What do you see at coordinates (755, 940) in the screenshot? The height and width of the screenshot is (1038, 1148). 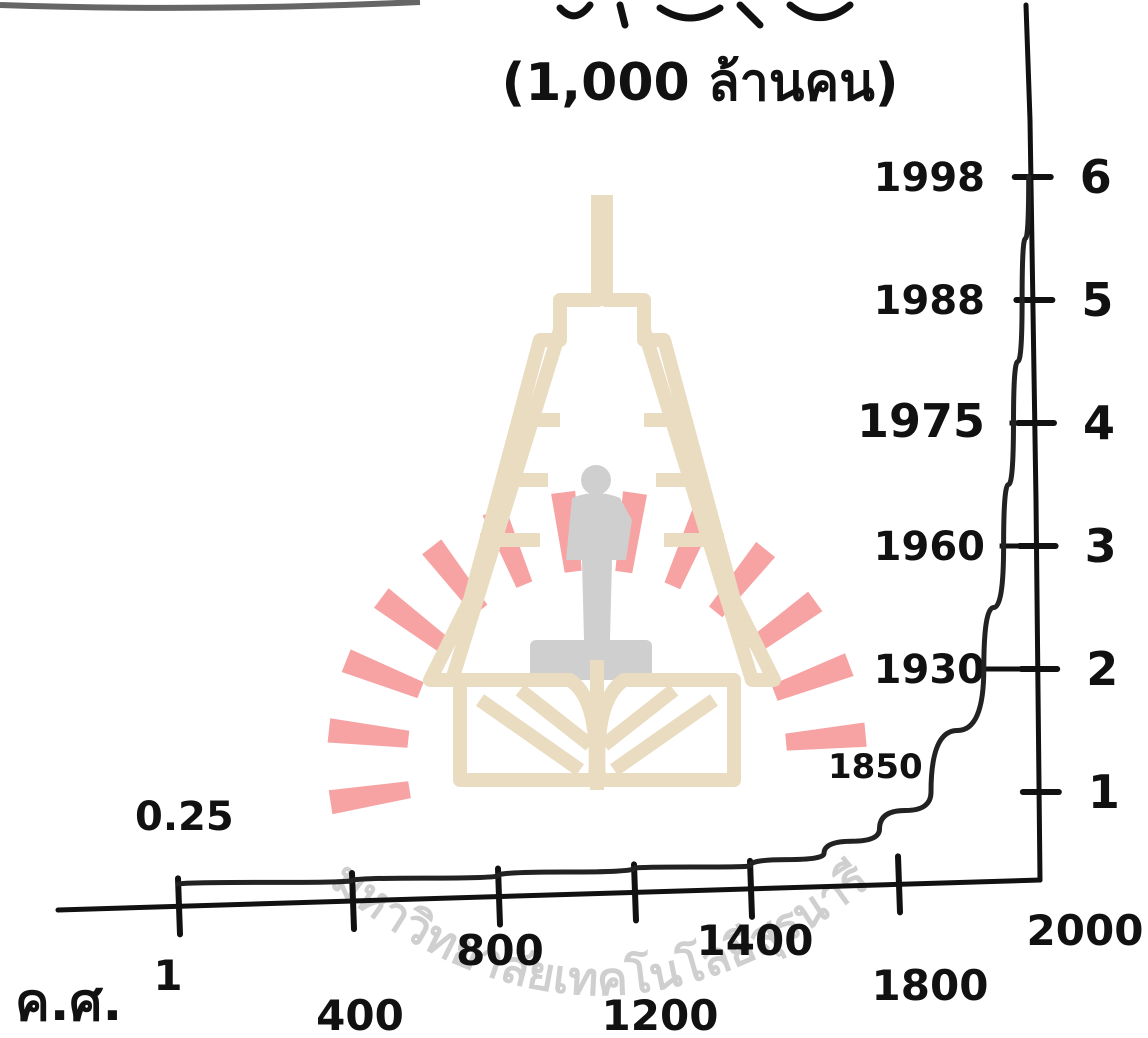 I see `x-tick-label: 1400` at bounding box center [755, 940].